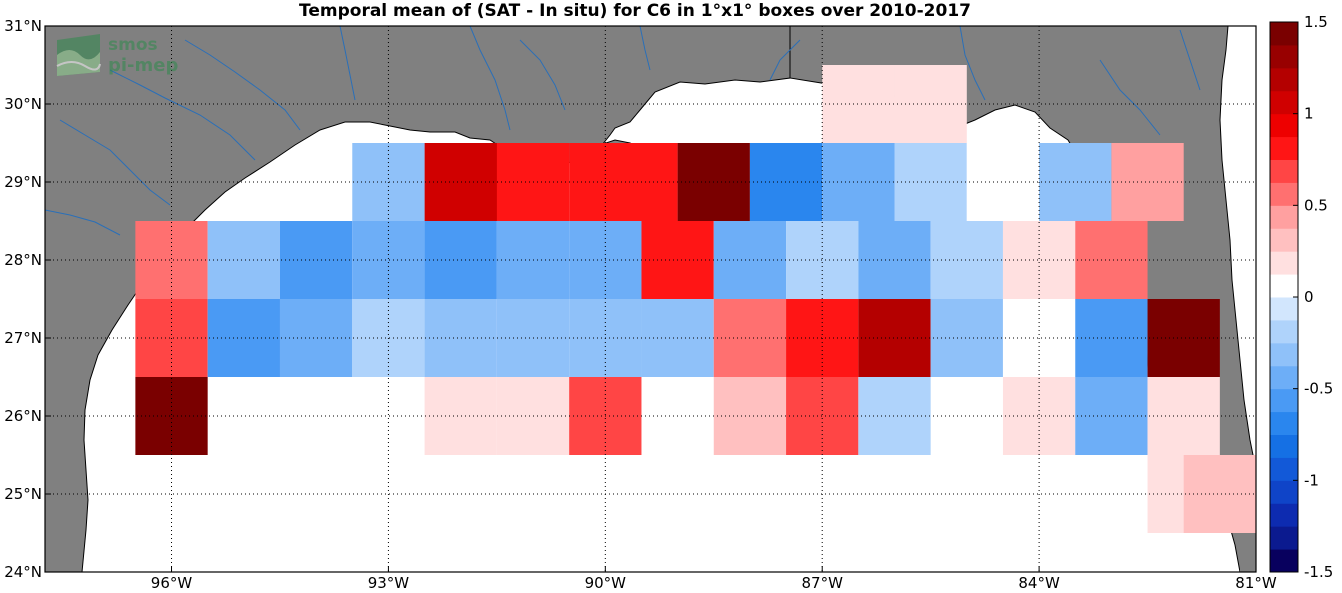  I want to click on x-tick-label: 93°W, so click(389, 583).